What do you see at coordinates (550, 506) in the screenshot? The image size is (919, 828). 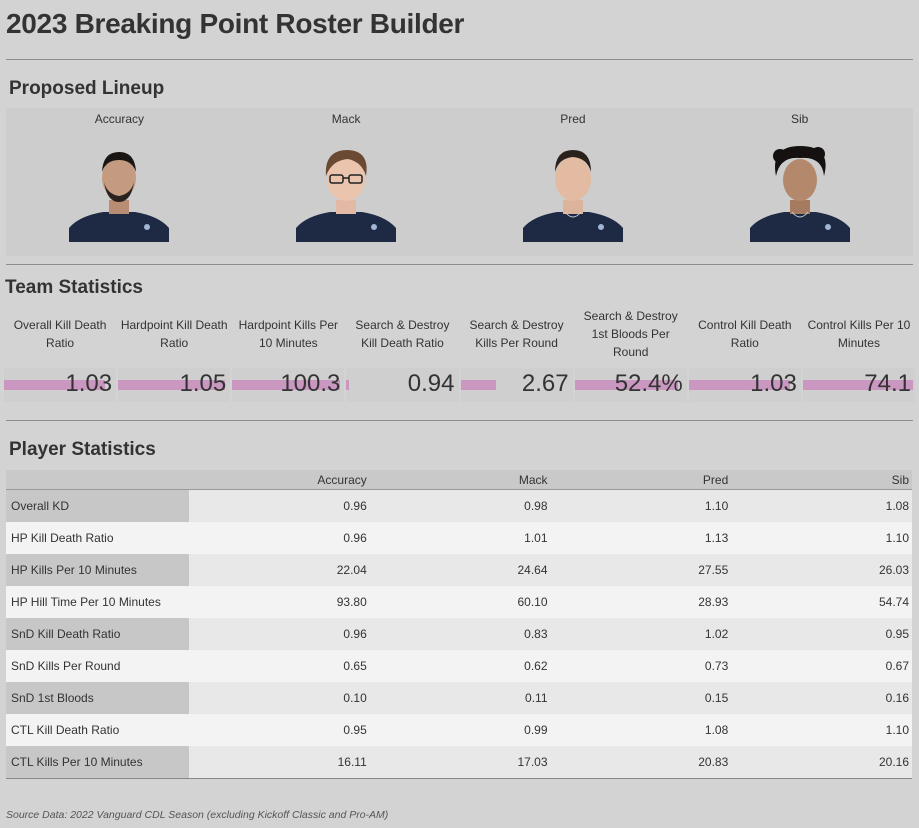 I see `row-values: 0.96 0.98 1.10 1.08` at bounding box center [550, 506].